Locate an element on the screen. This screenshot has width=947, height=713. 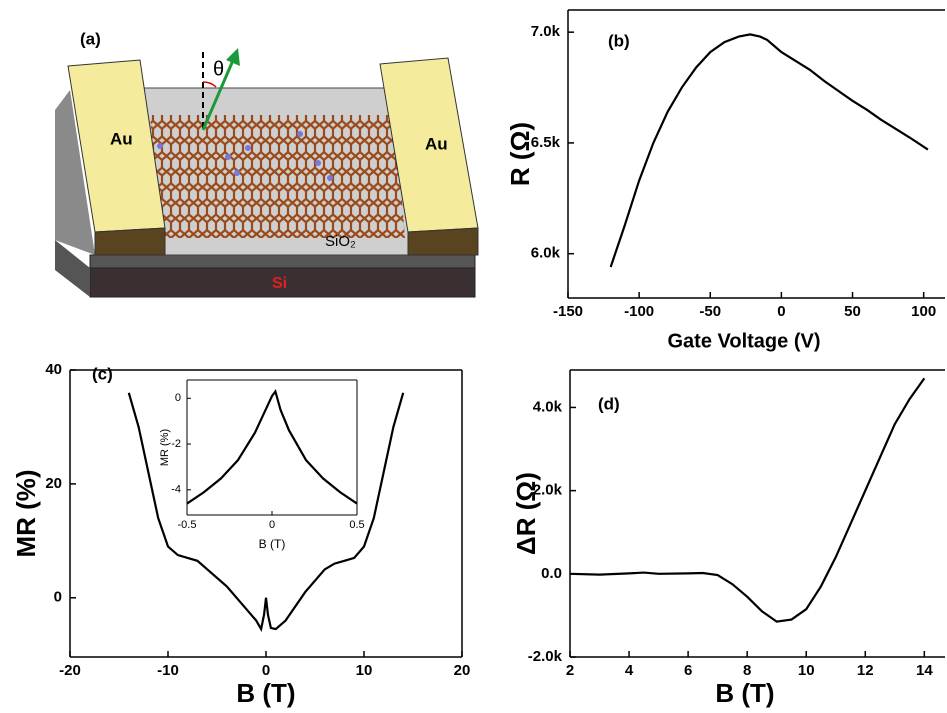
arrow-head is located at coordinates (233, 57).